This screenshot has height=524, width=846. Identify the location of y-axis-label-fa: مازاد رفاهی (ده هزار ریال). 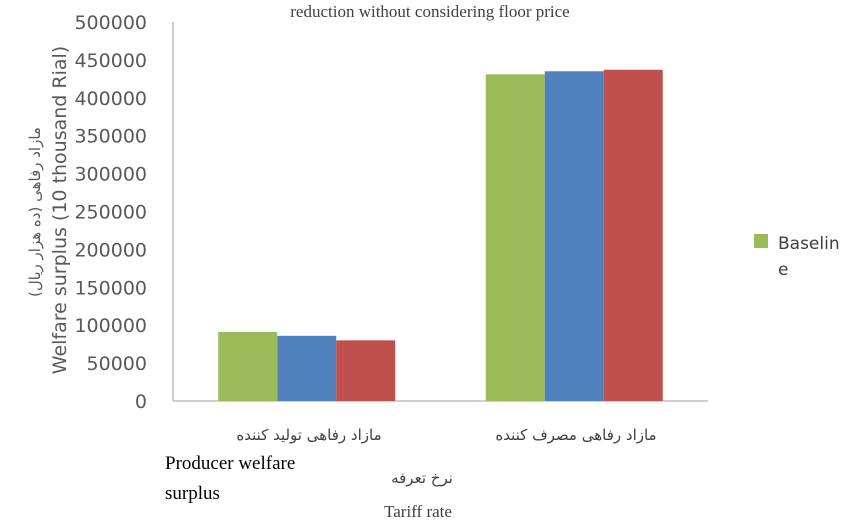
(35, 212).